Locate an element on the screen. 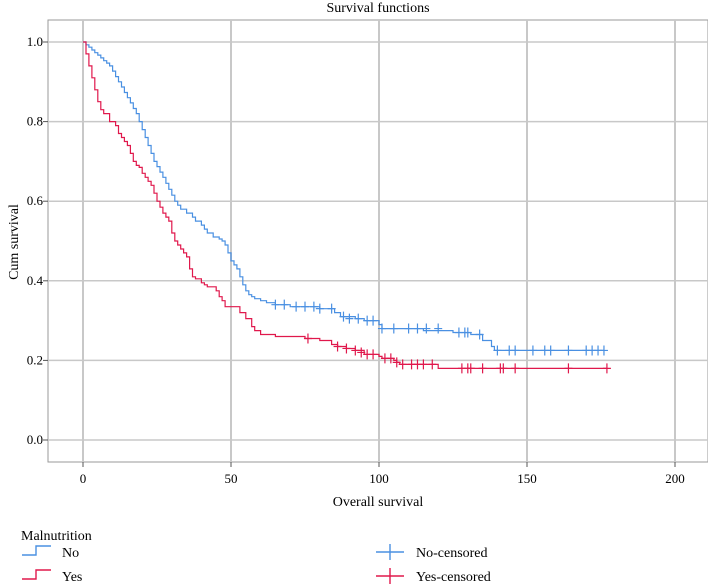  y-tick-label: 0.8 is located at coordinates (35, 121).